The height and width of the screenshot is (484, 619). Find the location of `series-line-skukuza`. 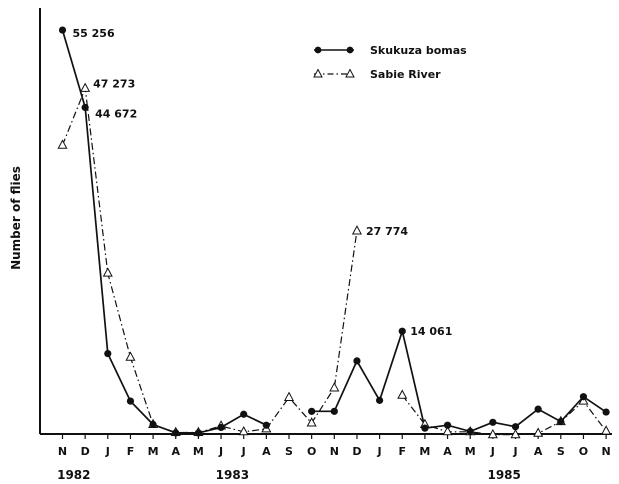

series-line-skukuza is located at coordinates (459, 380).